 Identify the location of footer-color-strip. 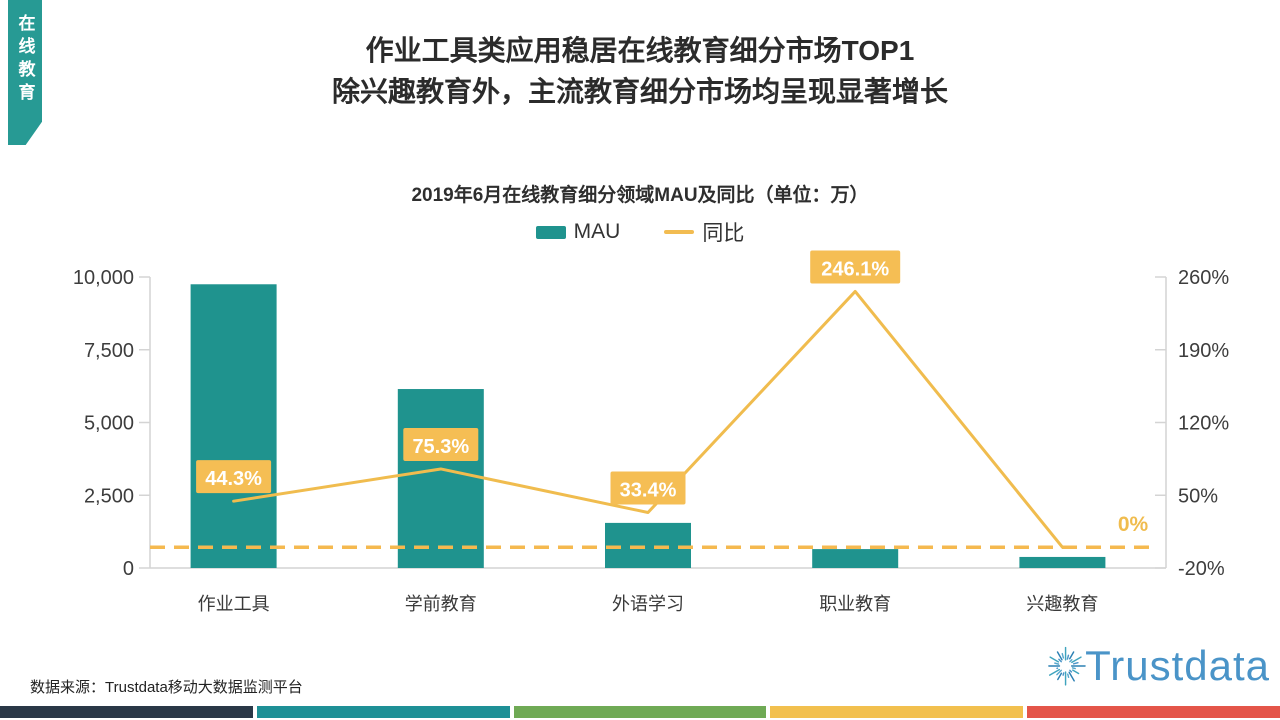
(640, 712).